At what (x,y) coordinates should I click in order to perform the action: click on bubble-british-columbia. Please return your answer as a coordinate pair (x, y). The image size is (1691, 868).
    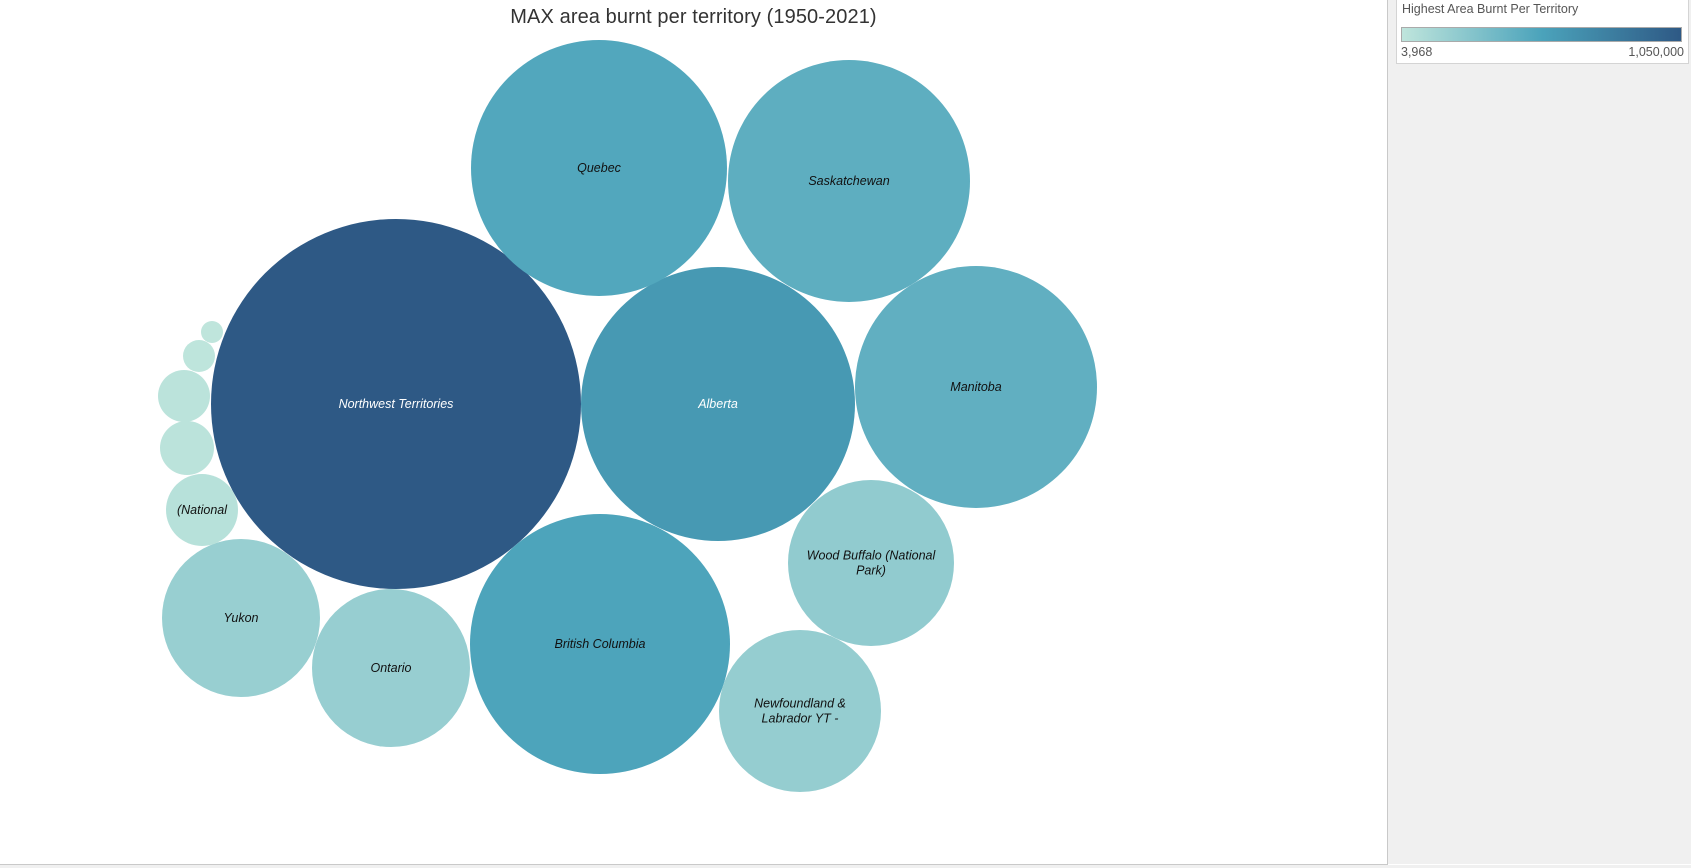
    Looking at the image, I should click on (600, 644).